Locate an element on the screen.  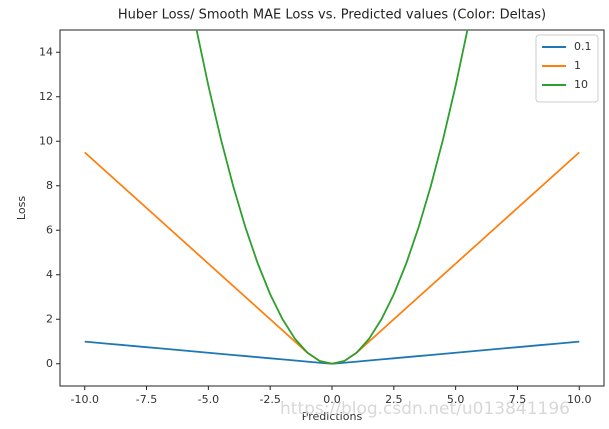
x-tick-label: 2.5 is located at coordinates (394, 399).